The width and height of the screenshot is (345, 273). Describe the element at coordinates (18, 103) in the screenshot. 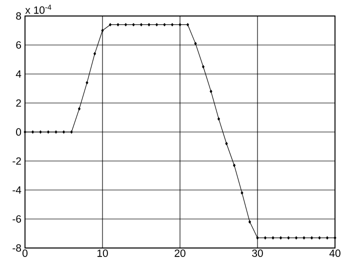

I see `y-tick-label: 2` at that location.